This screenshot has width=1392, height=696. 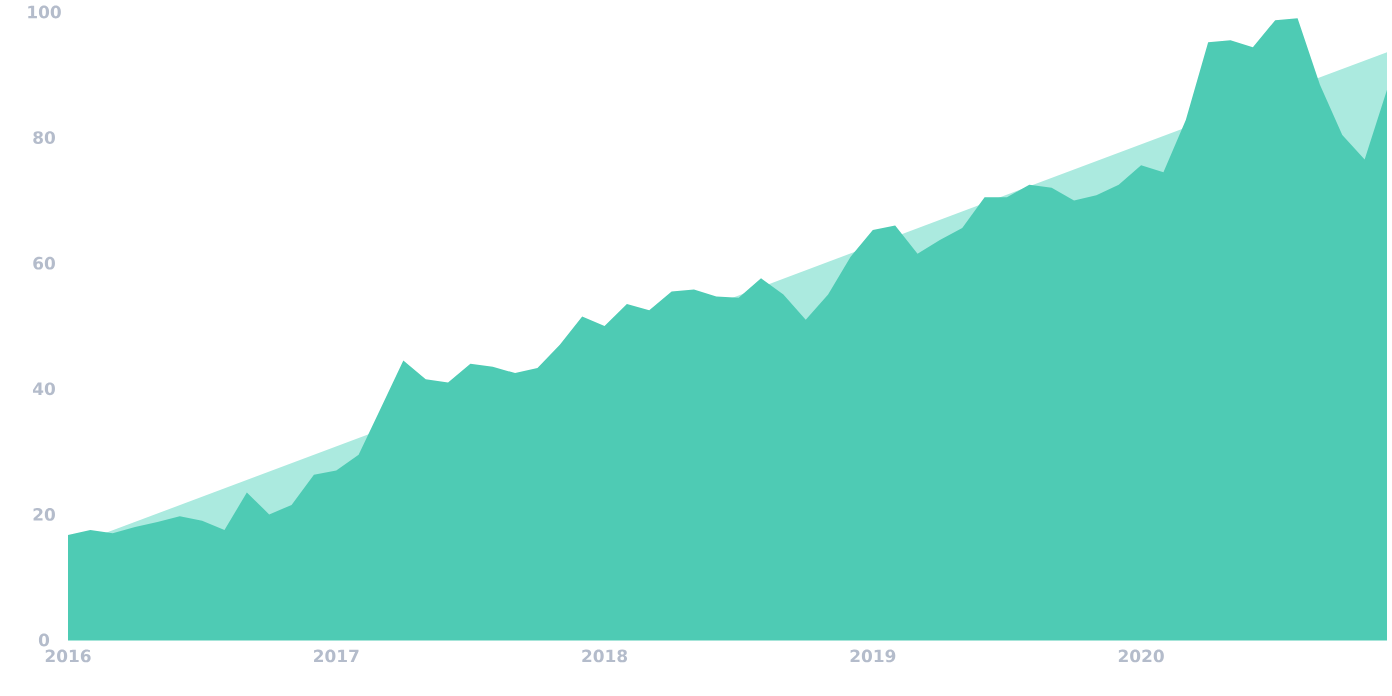 I want to click on y-tick-label: 20, so click(x=44, y=514).